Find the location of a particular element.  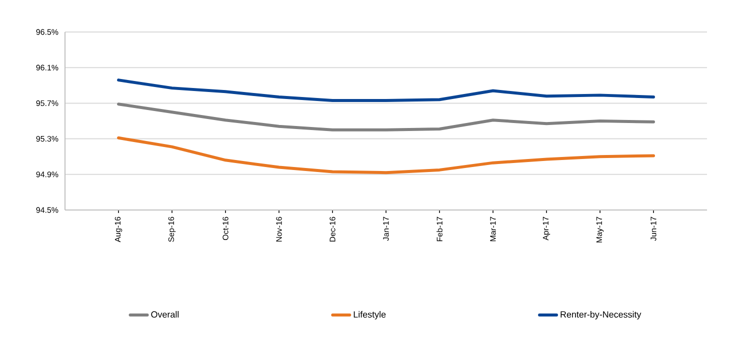

legend-label: Overall is located at coordinates (165, 314).